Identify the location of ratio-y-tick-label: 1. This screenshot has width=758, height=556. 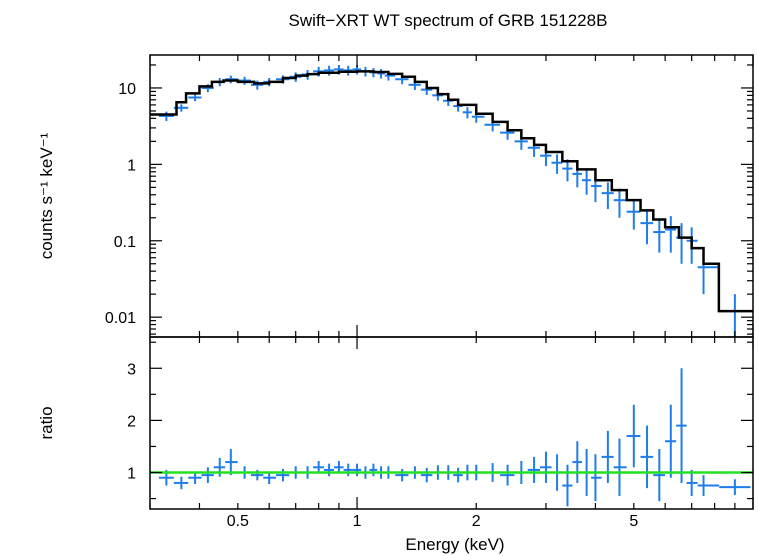
(131, 474).